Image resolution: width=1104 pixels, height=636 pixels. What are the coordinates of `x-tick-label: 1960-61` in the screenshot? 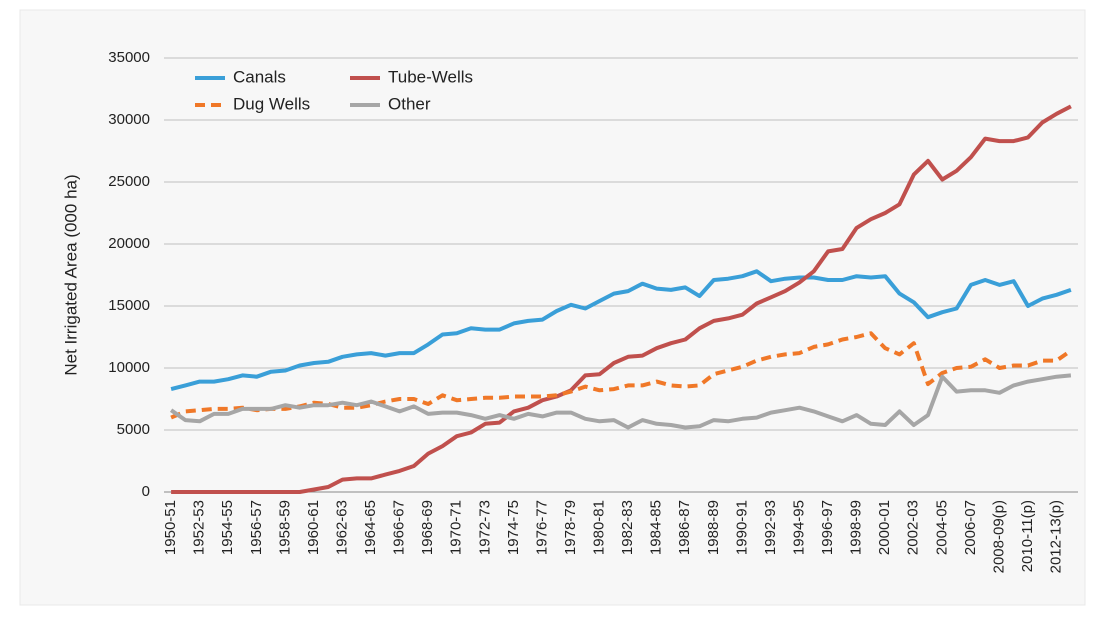 It's located at (313, 527).